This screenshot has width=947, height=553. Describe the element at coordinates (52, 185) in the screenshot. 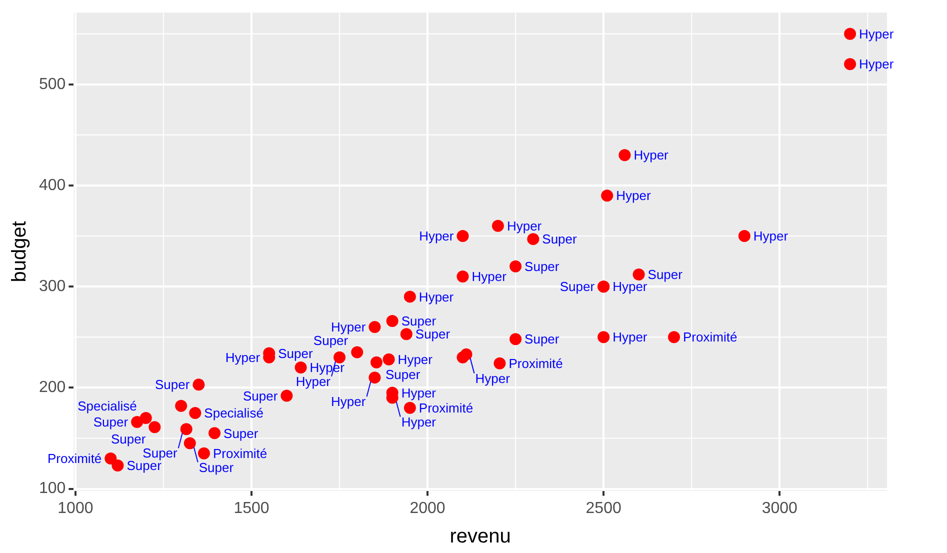

I see `y-tick-label: 400` at that location.